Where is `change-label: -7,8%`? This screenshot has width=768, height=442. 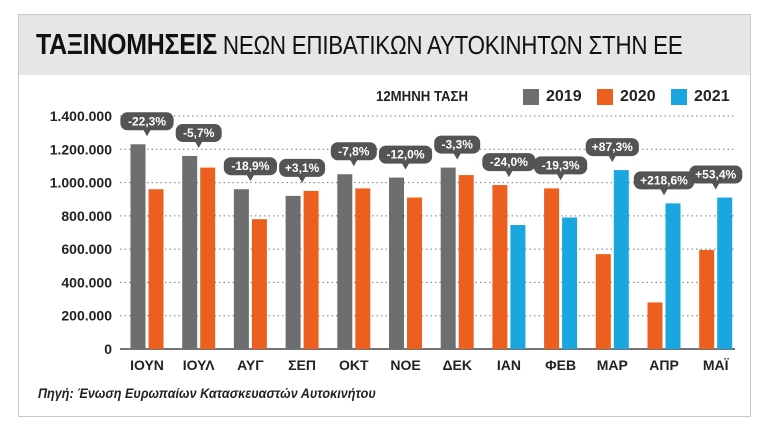 change-label: -7,8% is located at coordinates (354, 151).